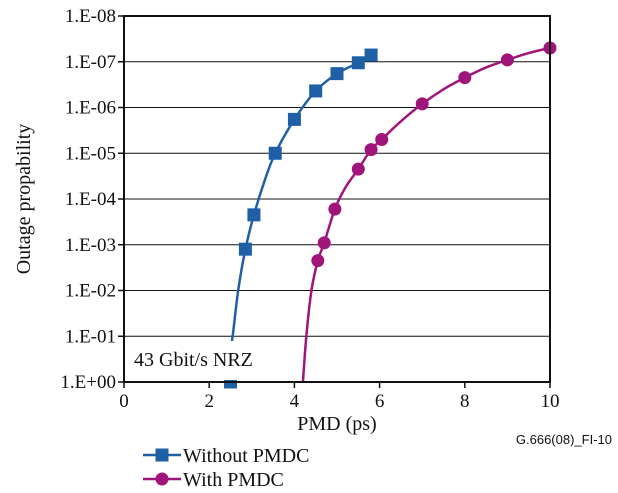  What do you see at coordinates (90, 16) in the screenshot?
I see `y-tick-label: 1.E-08` at bounding box center [90, 16].